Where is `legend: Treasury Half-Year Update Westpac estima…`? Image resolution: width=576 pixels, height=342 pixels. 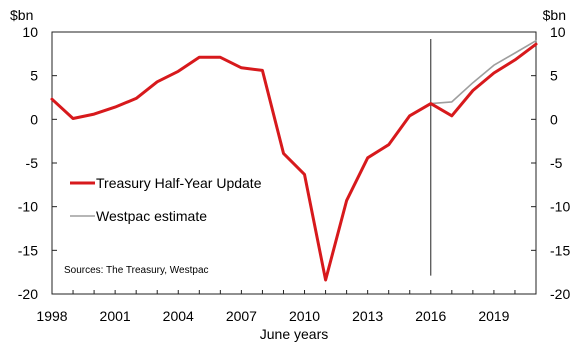 legend: Treasury Half-Year Update Westpac estima… is located at coordinates (166, 199).